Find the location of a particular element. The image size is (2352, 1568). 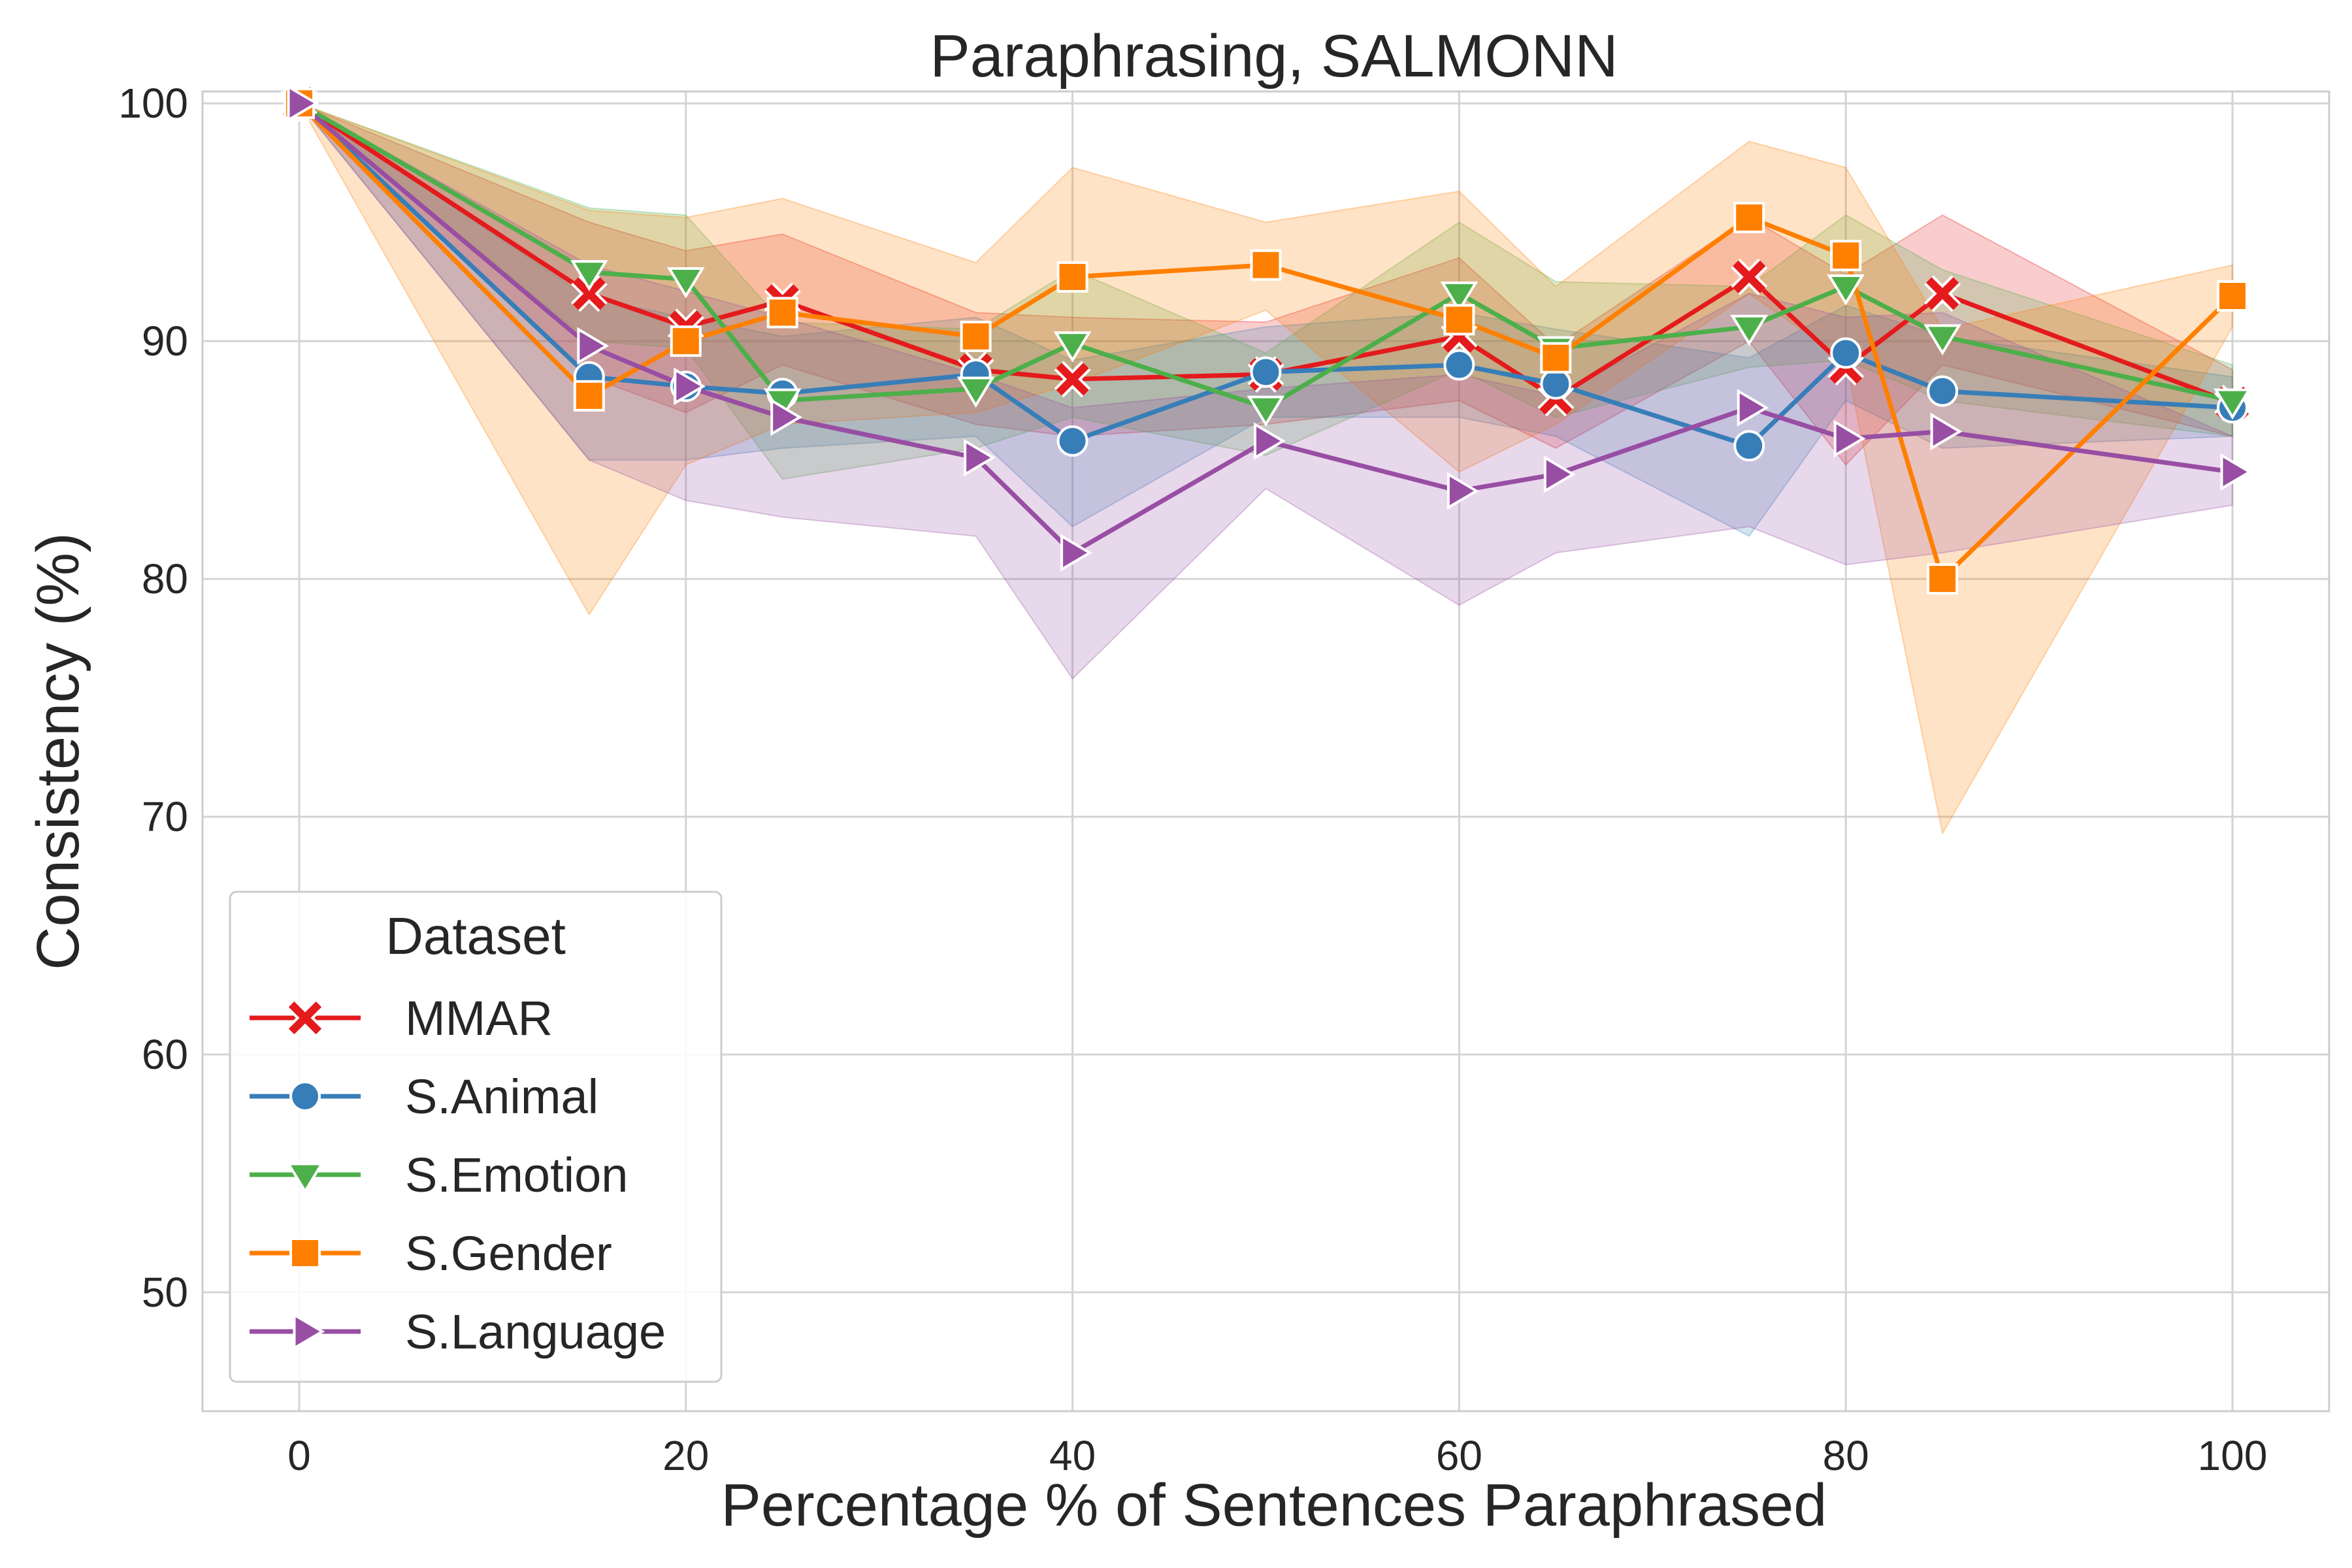

x-tick-label: 80 is located at coordinates (1846, 1455).